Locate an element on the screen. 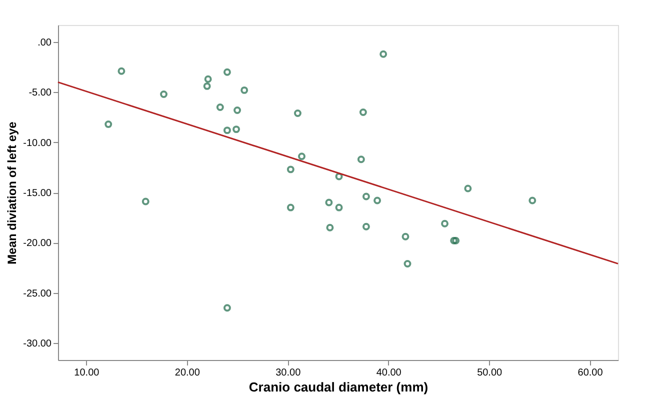 This screenshot has height=406, width=660. y-tick-label: .00 is located at coordinates (45, 43).